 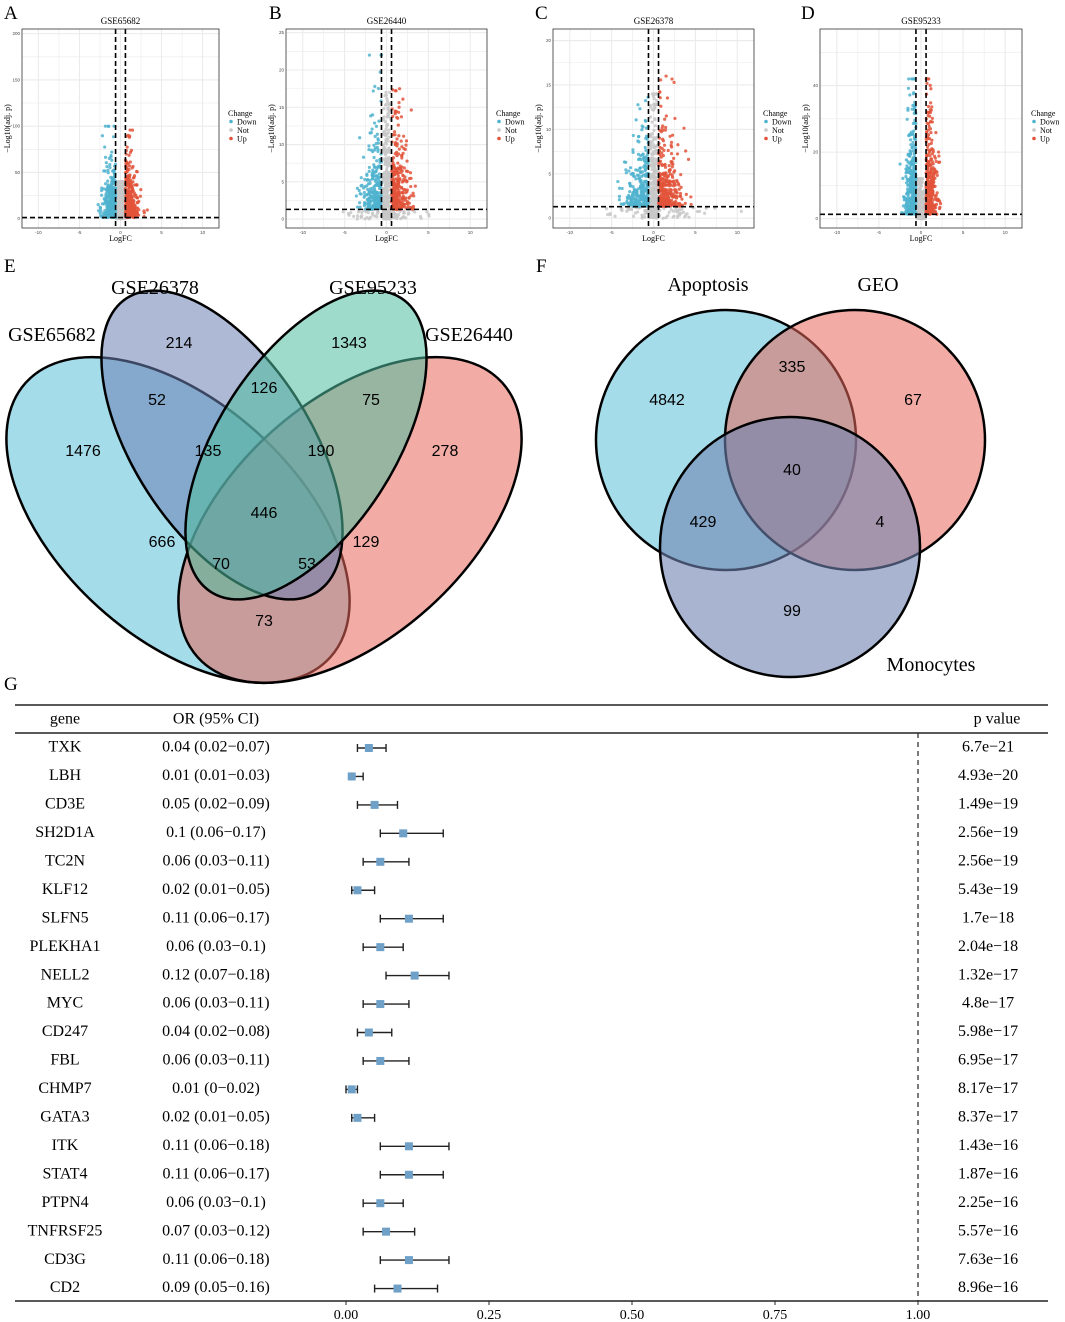 What do you see at coordinates (371, 400) in the screenshot?
I see `venn-count: 75` at bounding box center [371, 400].